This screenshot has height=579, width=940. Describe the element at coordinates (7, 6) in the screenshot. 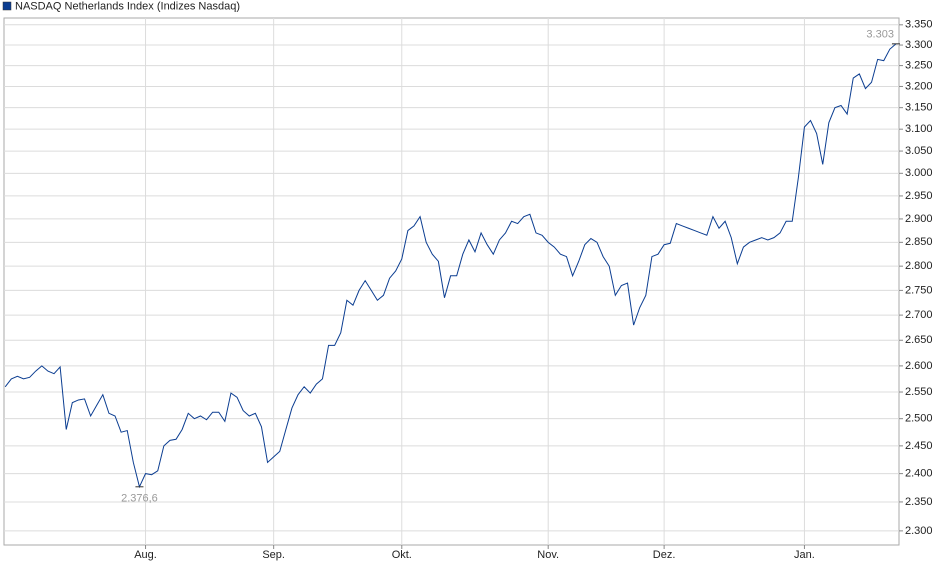

I see `legend-swatch` at that location.